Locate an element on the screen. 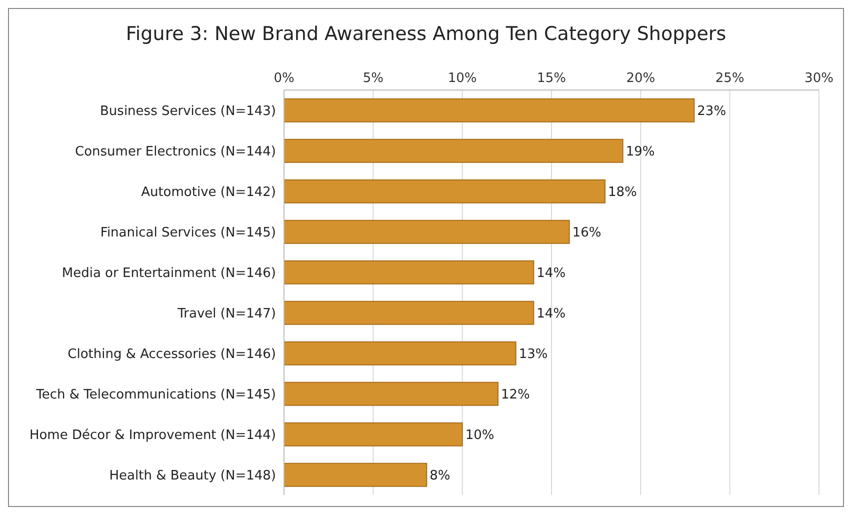 The image size is (854, 517). data-label: 16% is located at coordinates (587, 233).